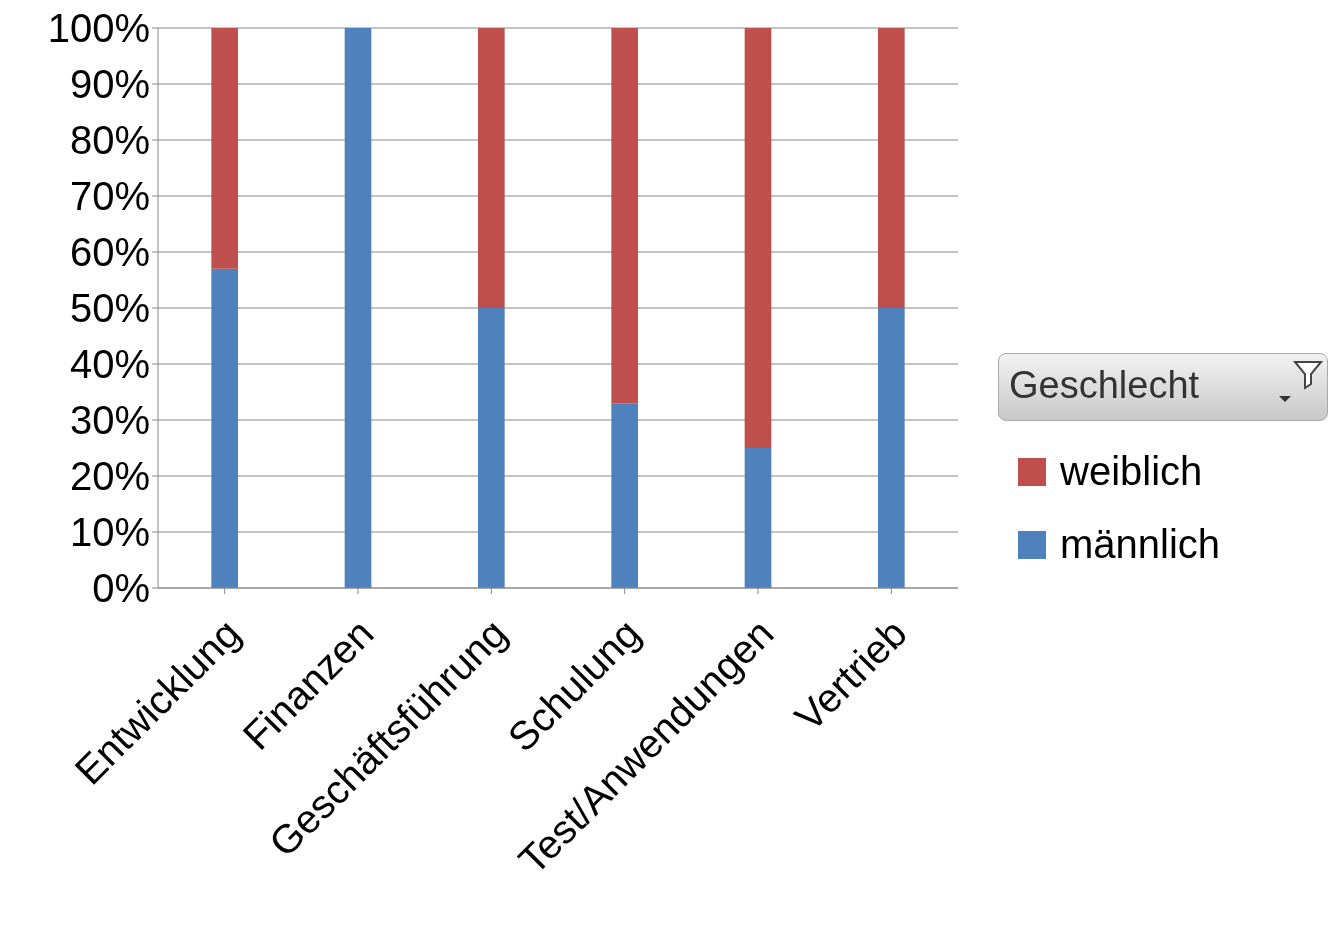 The height and width of the screenshot is (935, 1343). I want to click on legend-label: männlich, so click(1140, 544).